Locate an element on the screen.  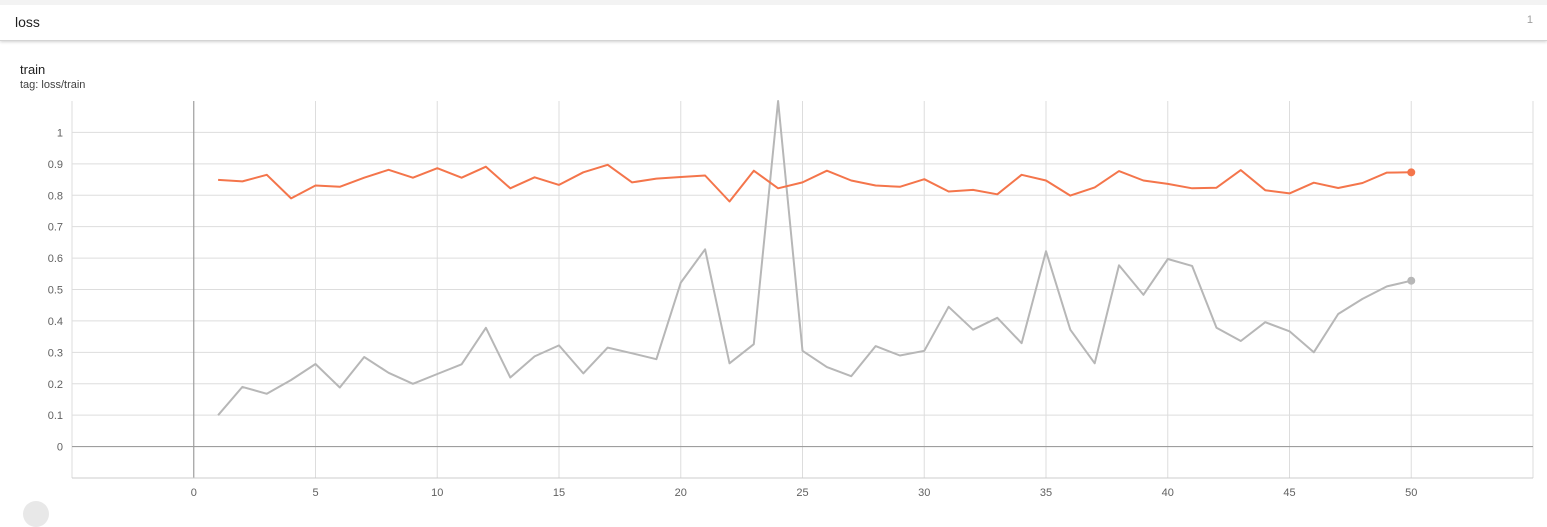
x-tick-label: 40 is located at coordinates (1168, 493).